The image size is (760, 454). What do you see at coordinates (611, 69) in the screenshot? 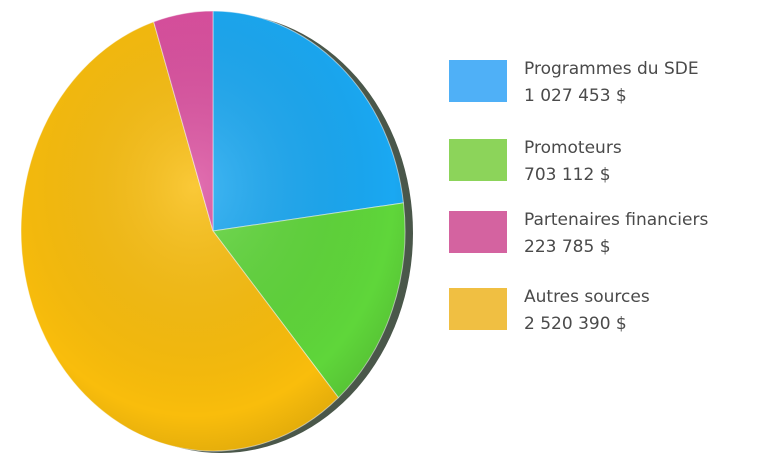
I see `legend-label: Programmes du SDE` at bounding box center [611, 69].